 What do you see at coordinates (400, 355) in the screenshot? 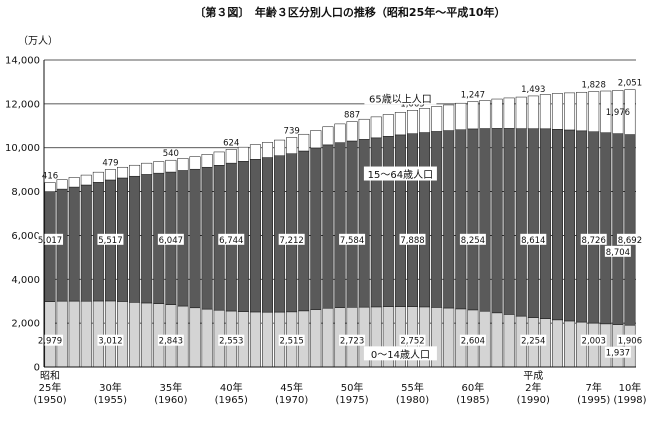
I see `series-name: 0～14歳人口` at bounding box center [400, 355].